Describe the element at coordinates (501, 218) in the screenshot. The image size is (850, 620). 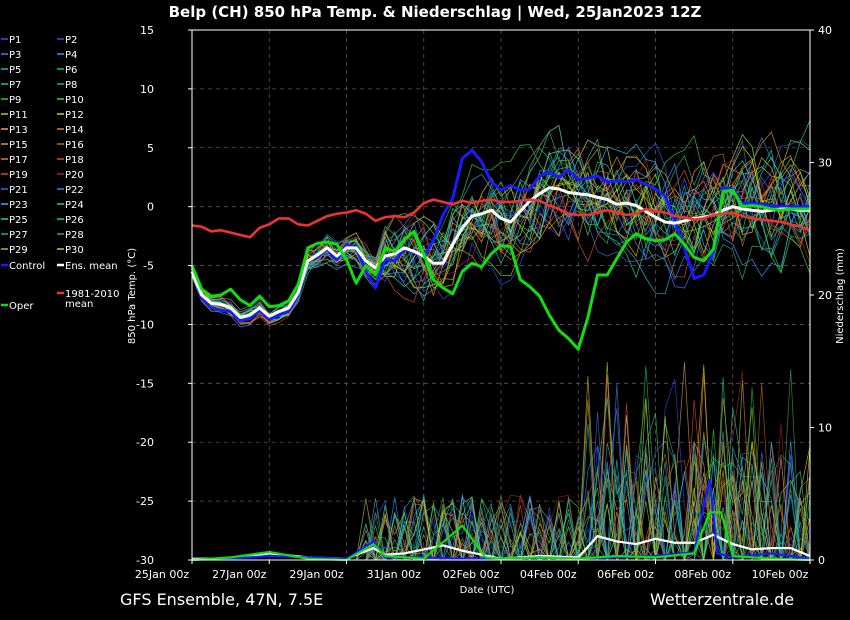
I see `series-line-1981-2010-mean` at that location.